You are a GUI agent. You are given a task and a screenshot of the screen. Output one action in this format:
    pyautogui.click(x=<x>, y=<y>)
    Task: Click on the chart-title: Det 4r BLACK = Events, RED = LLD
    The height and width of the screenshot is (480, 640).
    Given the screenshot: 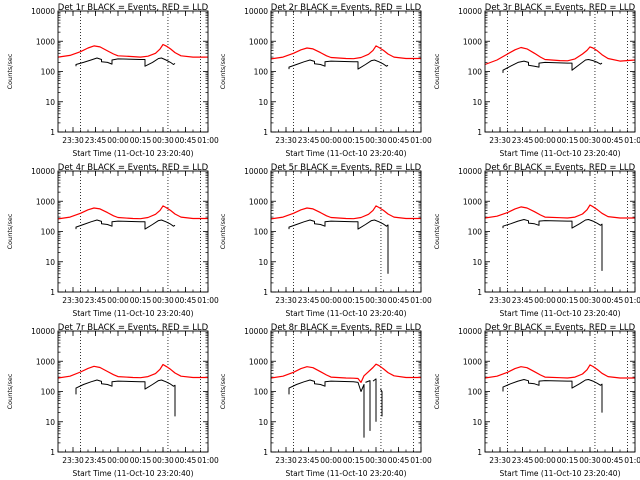 What is the action you would take?
    pyautogui.click(x=133, y=168)
    